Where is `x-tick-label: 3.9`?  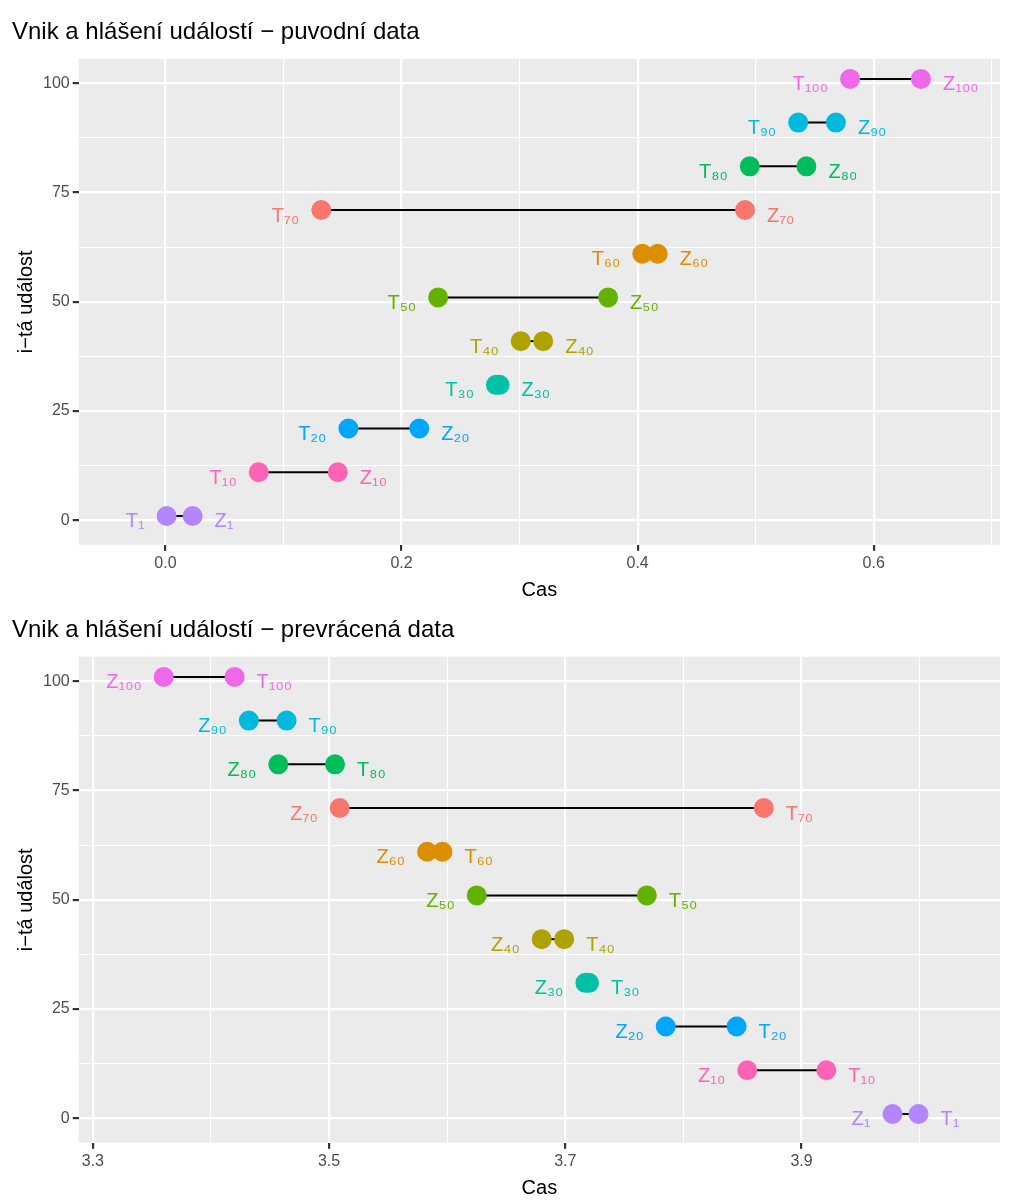 x-tick-label: 3.9 is located at coordinates (801, 1160).